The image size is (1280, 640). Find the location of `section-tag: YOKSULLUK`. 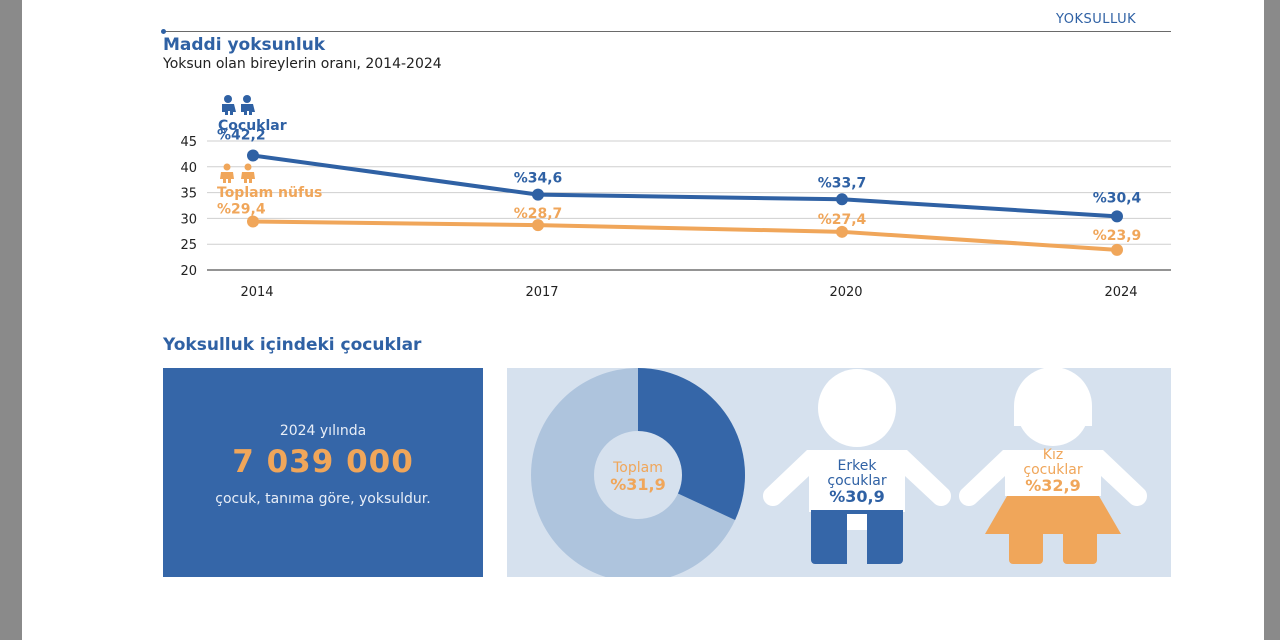

section-tag: YOKSULLUK is located at coordinates (1096, 19).